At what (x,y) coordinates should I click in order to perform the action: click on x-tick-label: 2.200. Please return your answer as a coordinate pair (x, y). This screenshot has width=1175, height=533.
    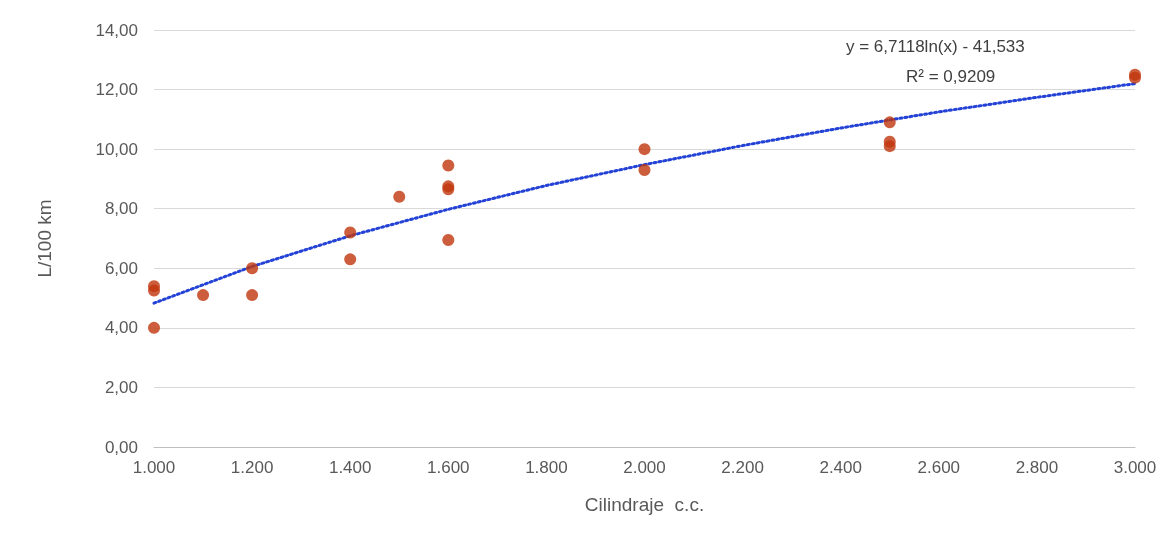
    Looking at the image, I should click on (742, 467).